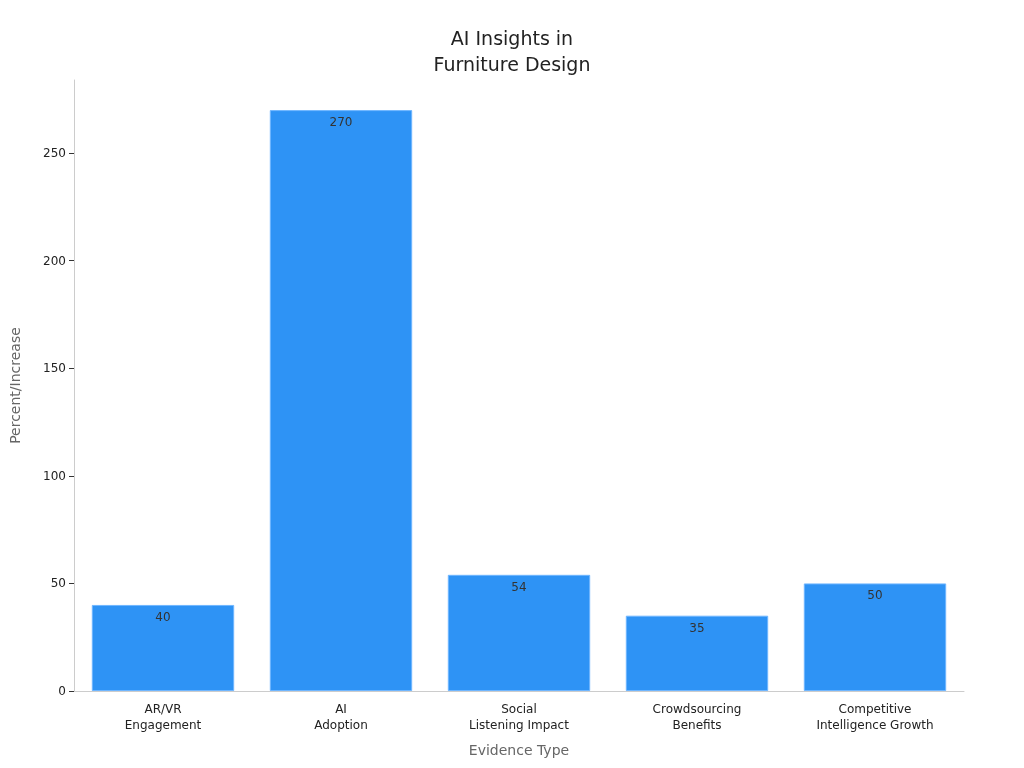 Image resolution: width=1024 pixels, height=768 pixels. Describe the element at coordinates (519, 586) in the screenshot. I see `data-label: 54` at that location.